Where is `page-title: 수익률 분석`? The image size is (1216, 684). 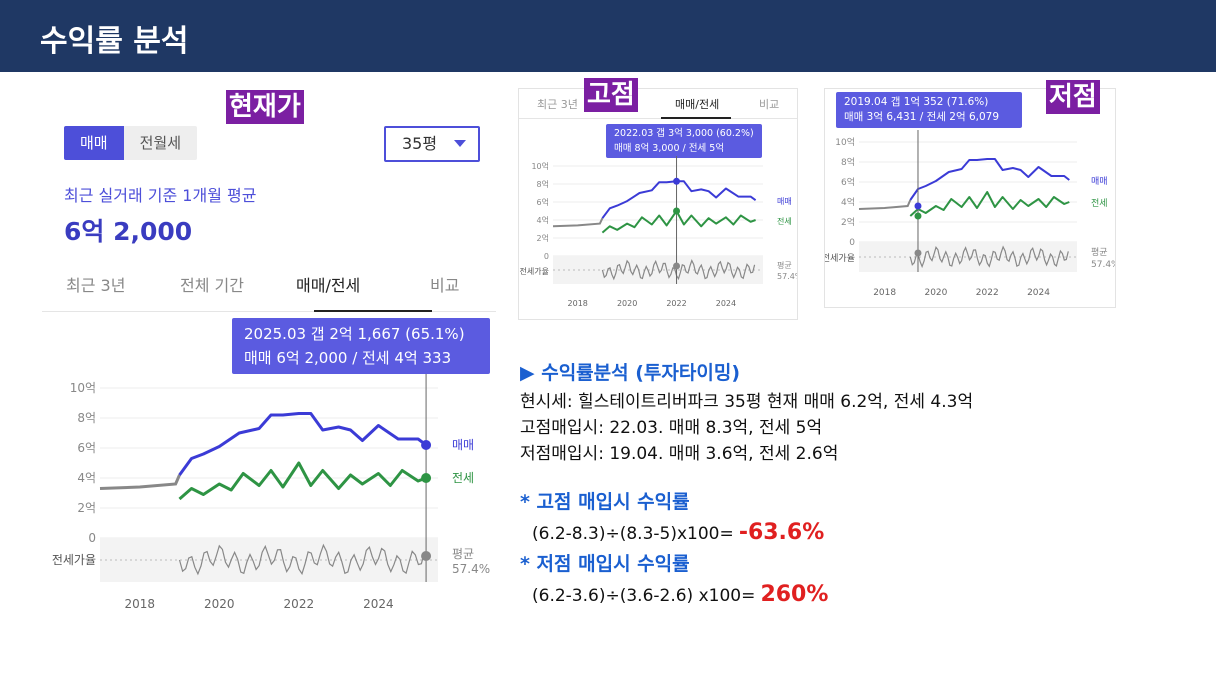
page-title: 수익률 분석 is located at coordinates (114, 41).